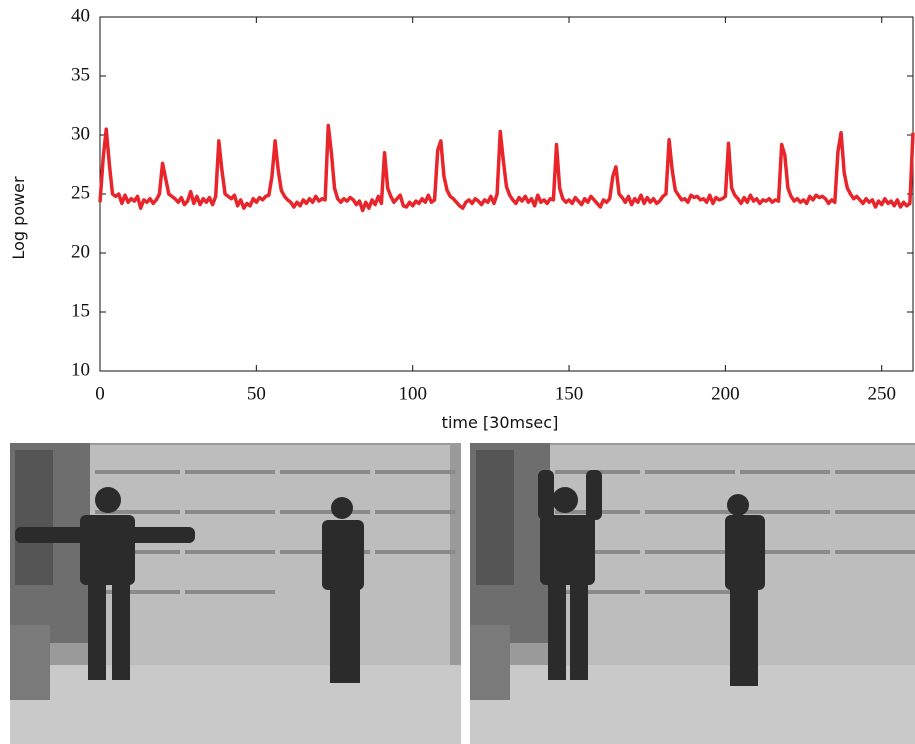 This screenshot has width=915, height=744. I want to click on x-axis-label: time [30msec], so click(500, 422).